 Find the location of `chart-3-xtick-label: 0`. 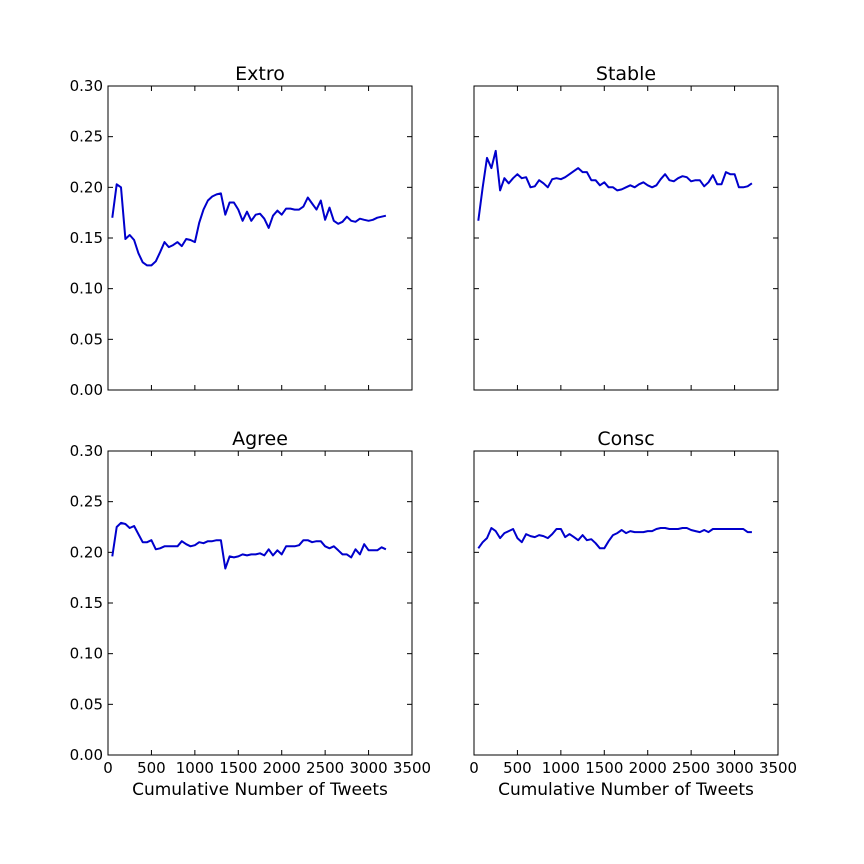

chart-3-xtick-label: 0 is located at coordinates (474, 768).